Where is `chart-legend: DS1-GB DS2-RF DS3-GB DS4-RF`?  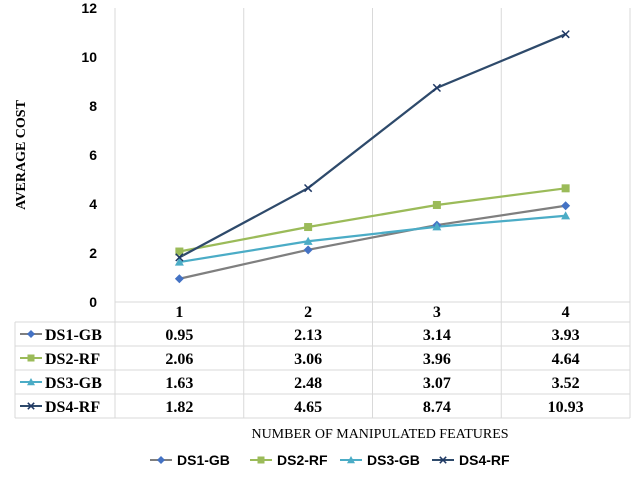
chart-legend: DS1-GB DS2-RF DS3-GB DS4-RF is located at coordinates (330, 460).